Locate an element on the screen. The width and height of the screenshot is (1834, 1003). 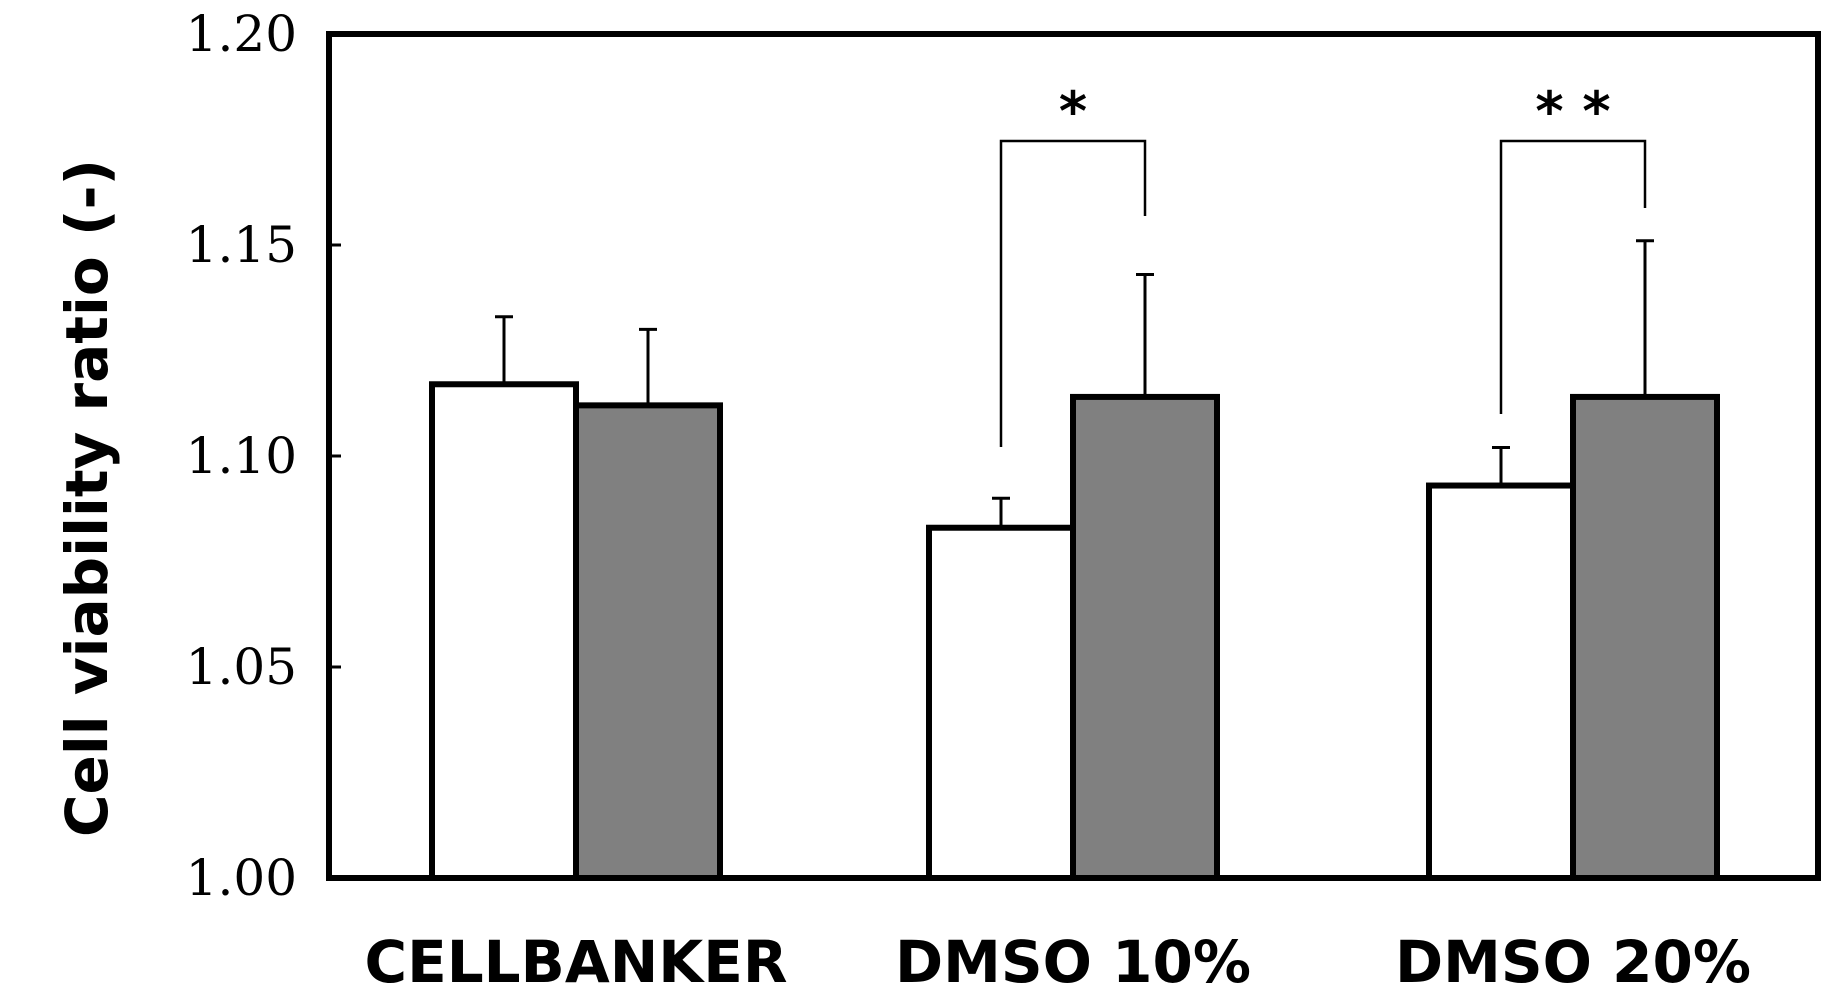
significance-marker: * is located at coordinates (1073, 111).